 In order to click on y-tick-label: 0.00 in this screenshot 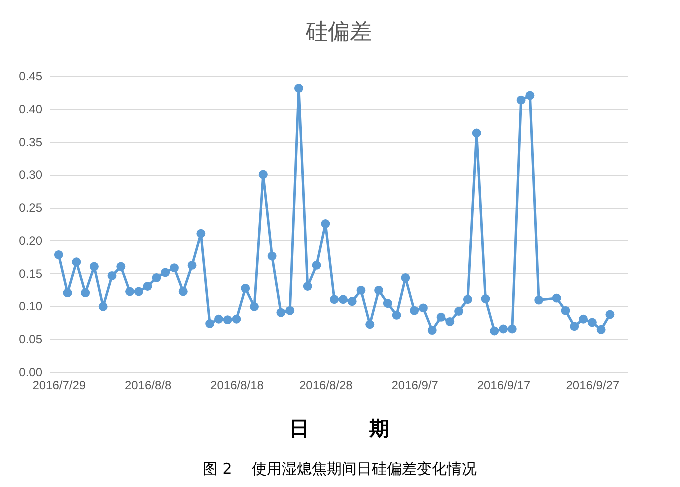, I will do `click(31, 373)`.